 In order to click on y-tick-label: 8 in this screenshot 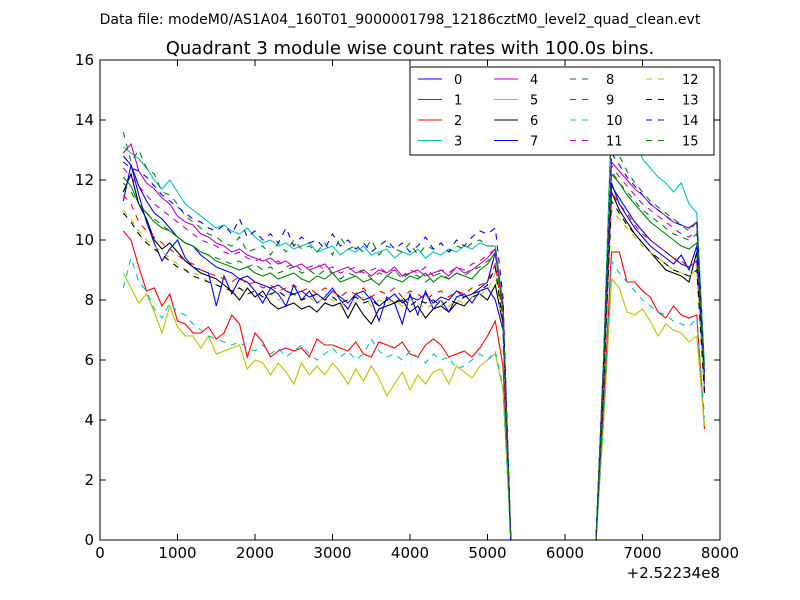, I will do `click(89, 300)`.